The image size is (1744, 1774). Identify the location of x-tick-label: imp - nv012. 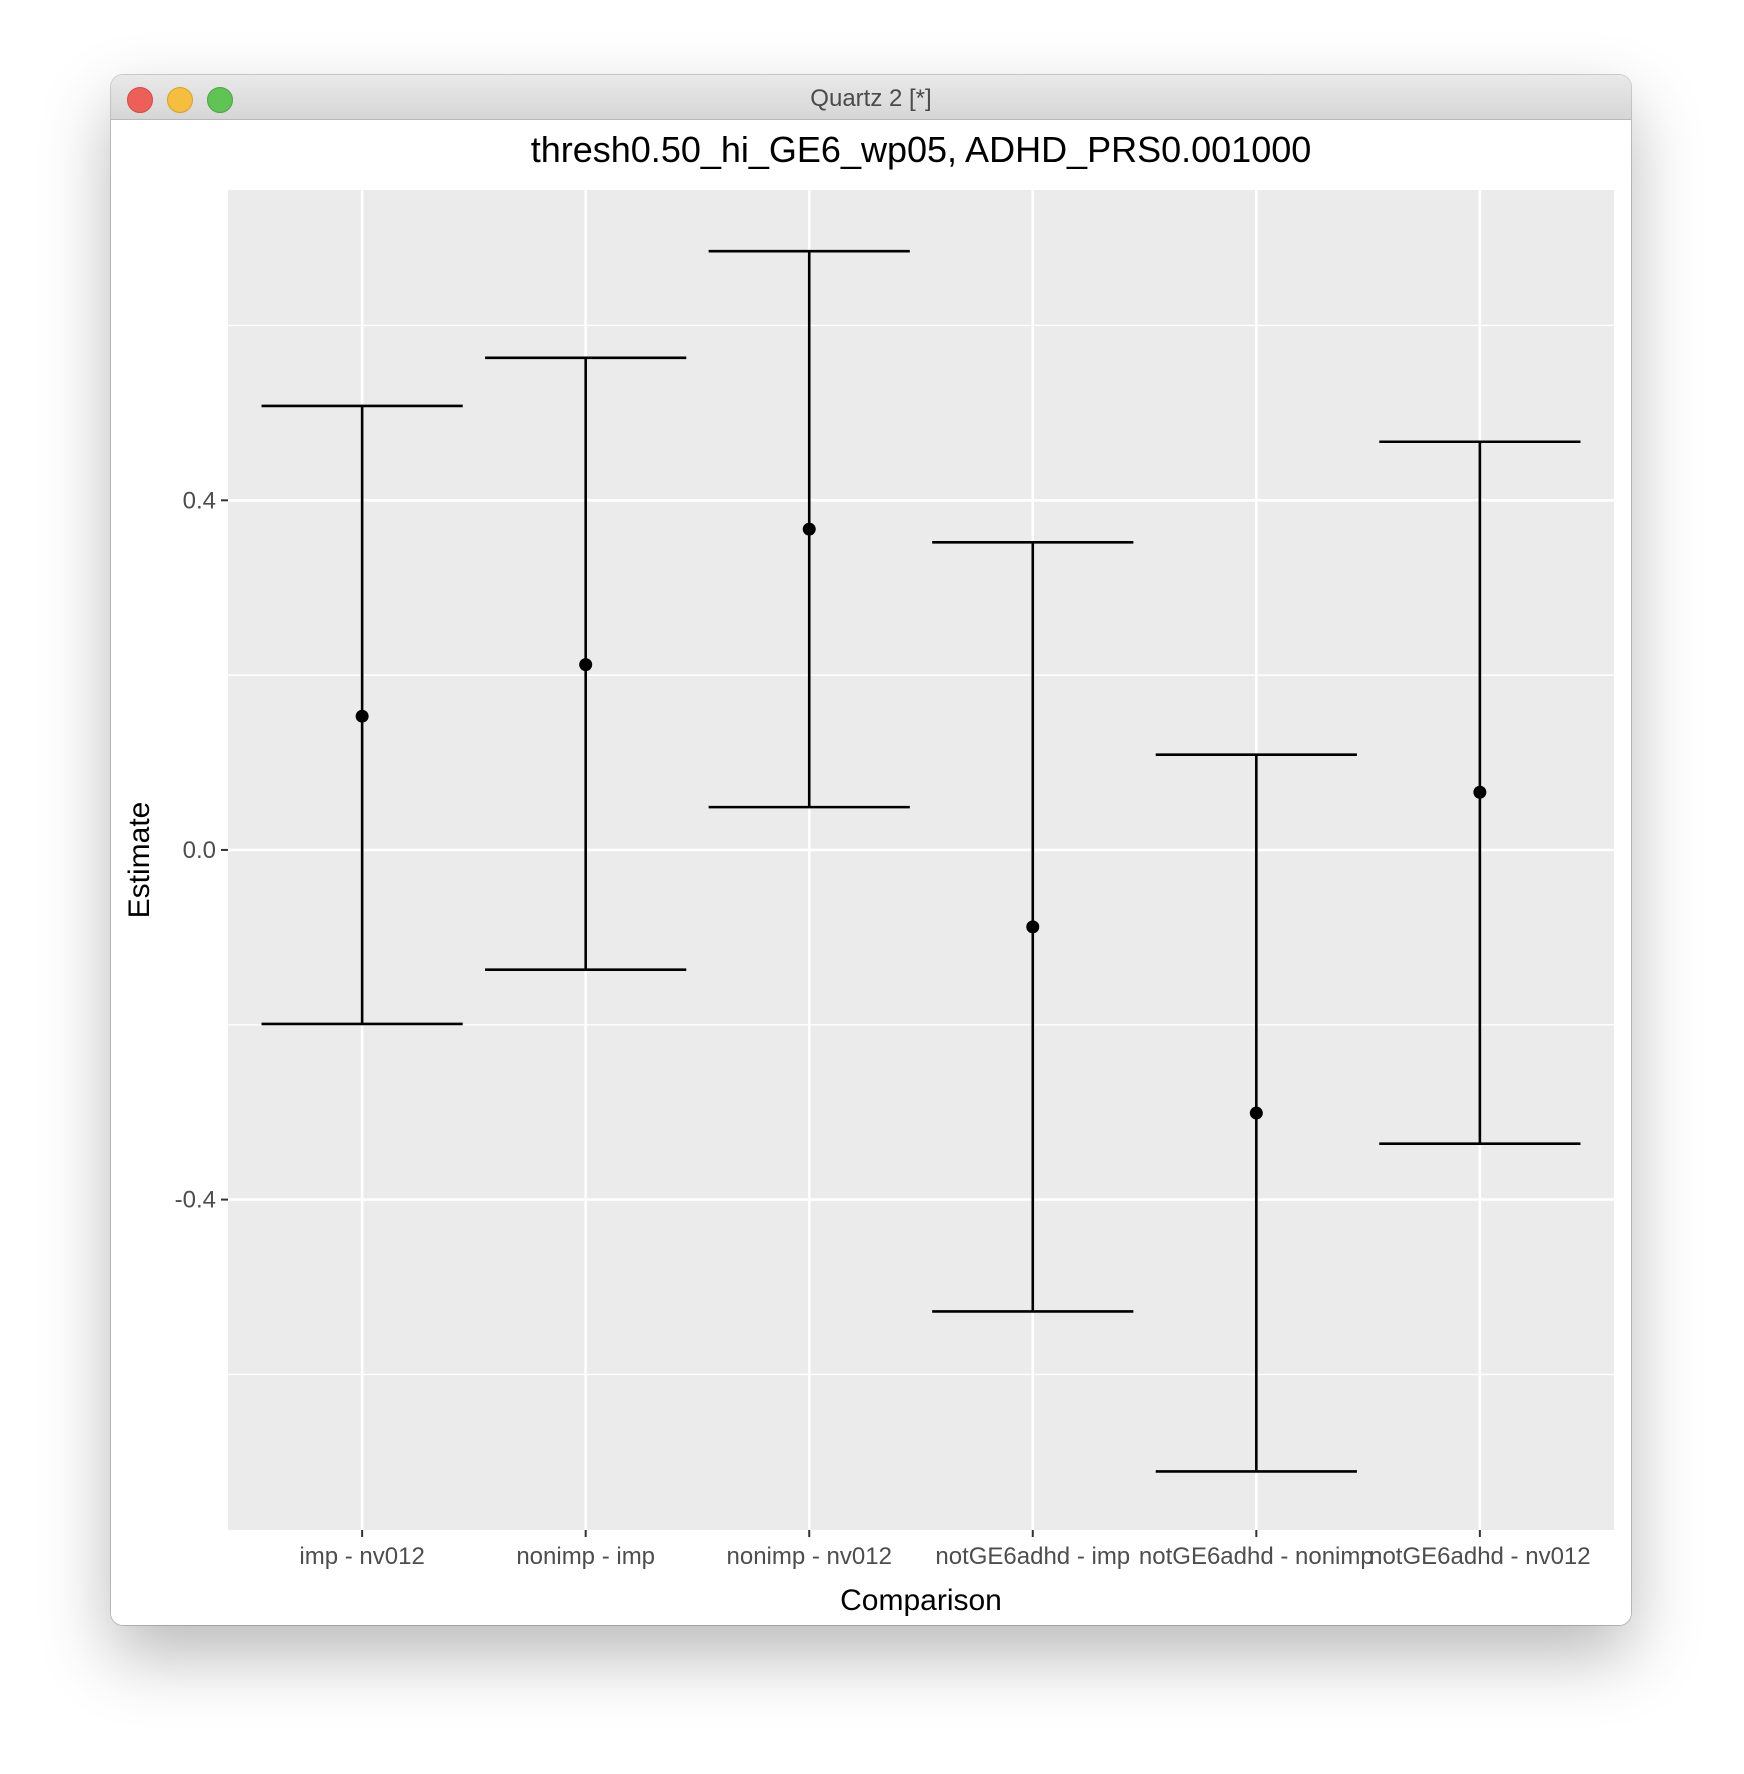
(361, 1556).